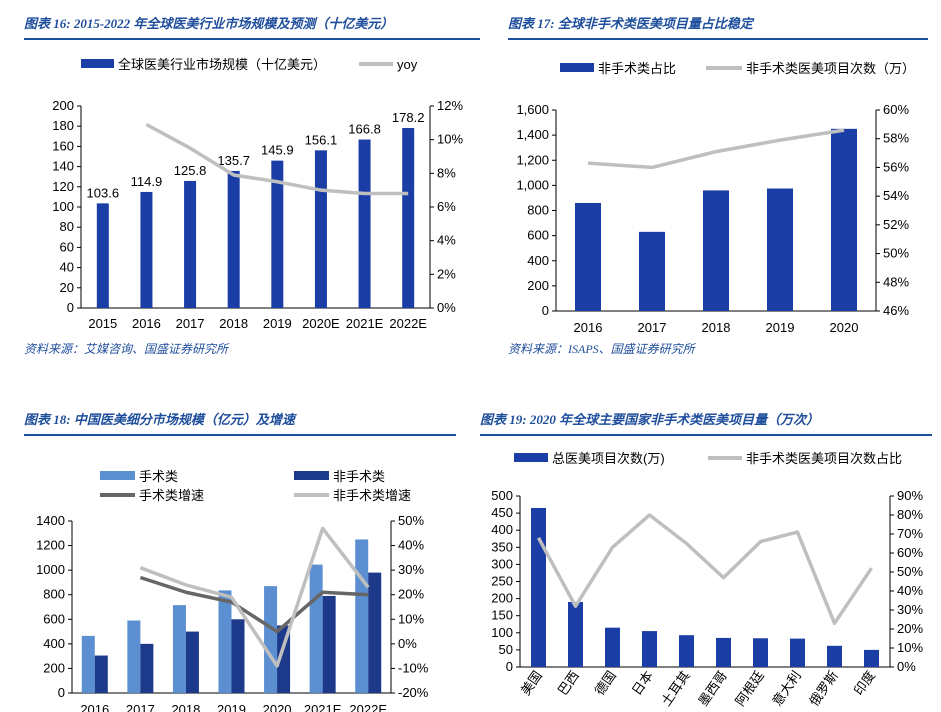 This screenshot has width=941, height=712. What do you see at coordinates (675, 688) in the screenshot?
I see `x-axis-tick-label: 土耳其` at bounding box center [675, 688].